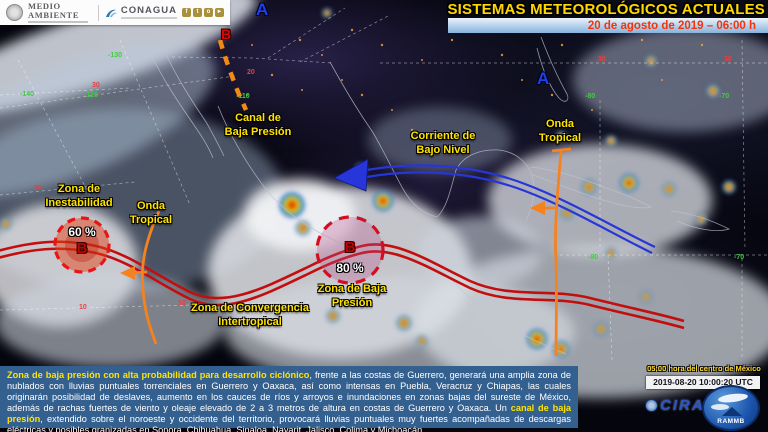 Image resolution: width=768 pixels, height=432 pixels. Describe the element at coordinates (233, 75) in the screenshot. I see `low-pressure-channel-line` at that location.